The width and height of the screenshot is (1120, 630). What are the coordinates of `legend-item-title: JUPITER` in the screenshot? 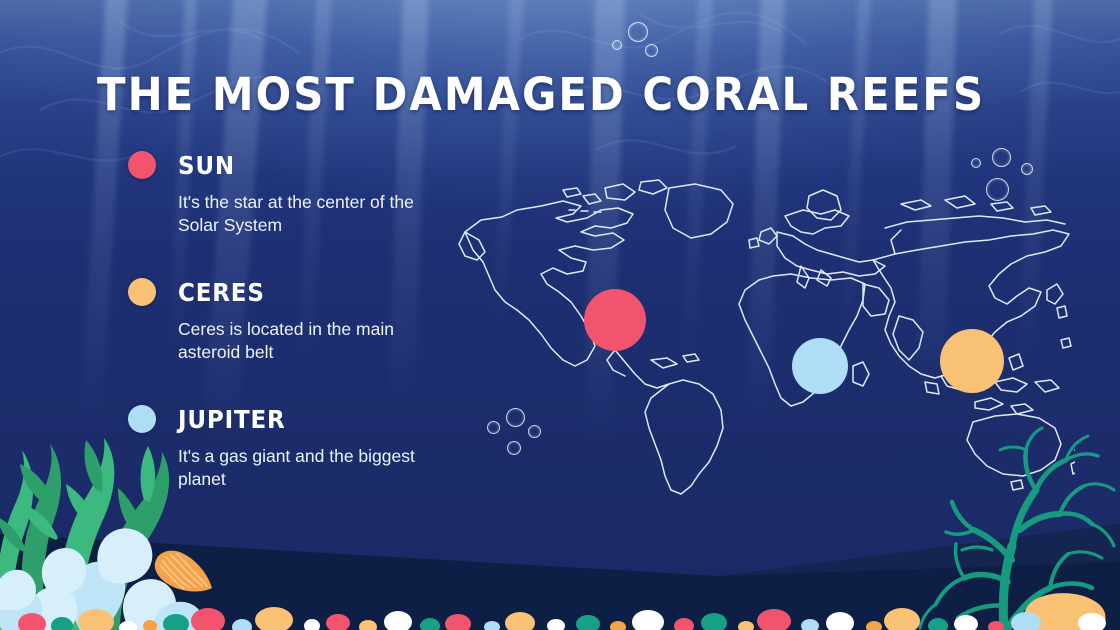 It's located at (232, 419).